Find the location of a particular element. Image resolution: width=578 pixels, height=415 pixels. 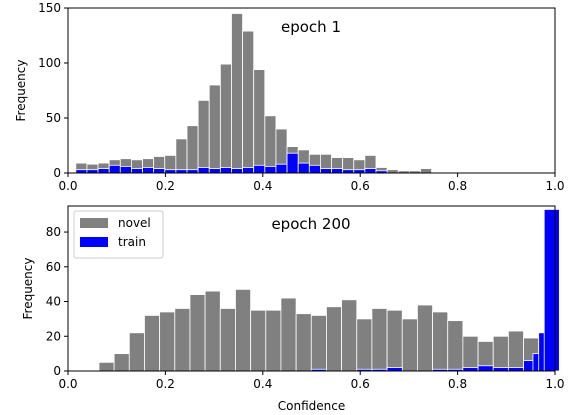

x-axis-label-epoch-200: Confidence is located at coordinates (311, 406).